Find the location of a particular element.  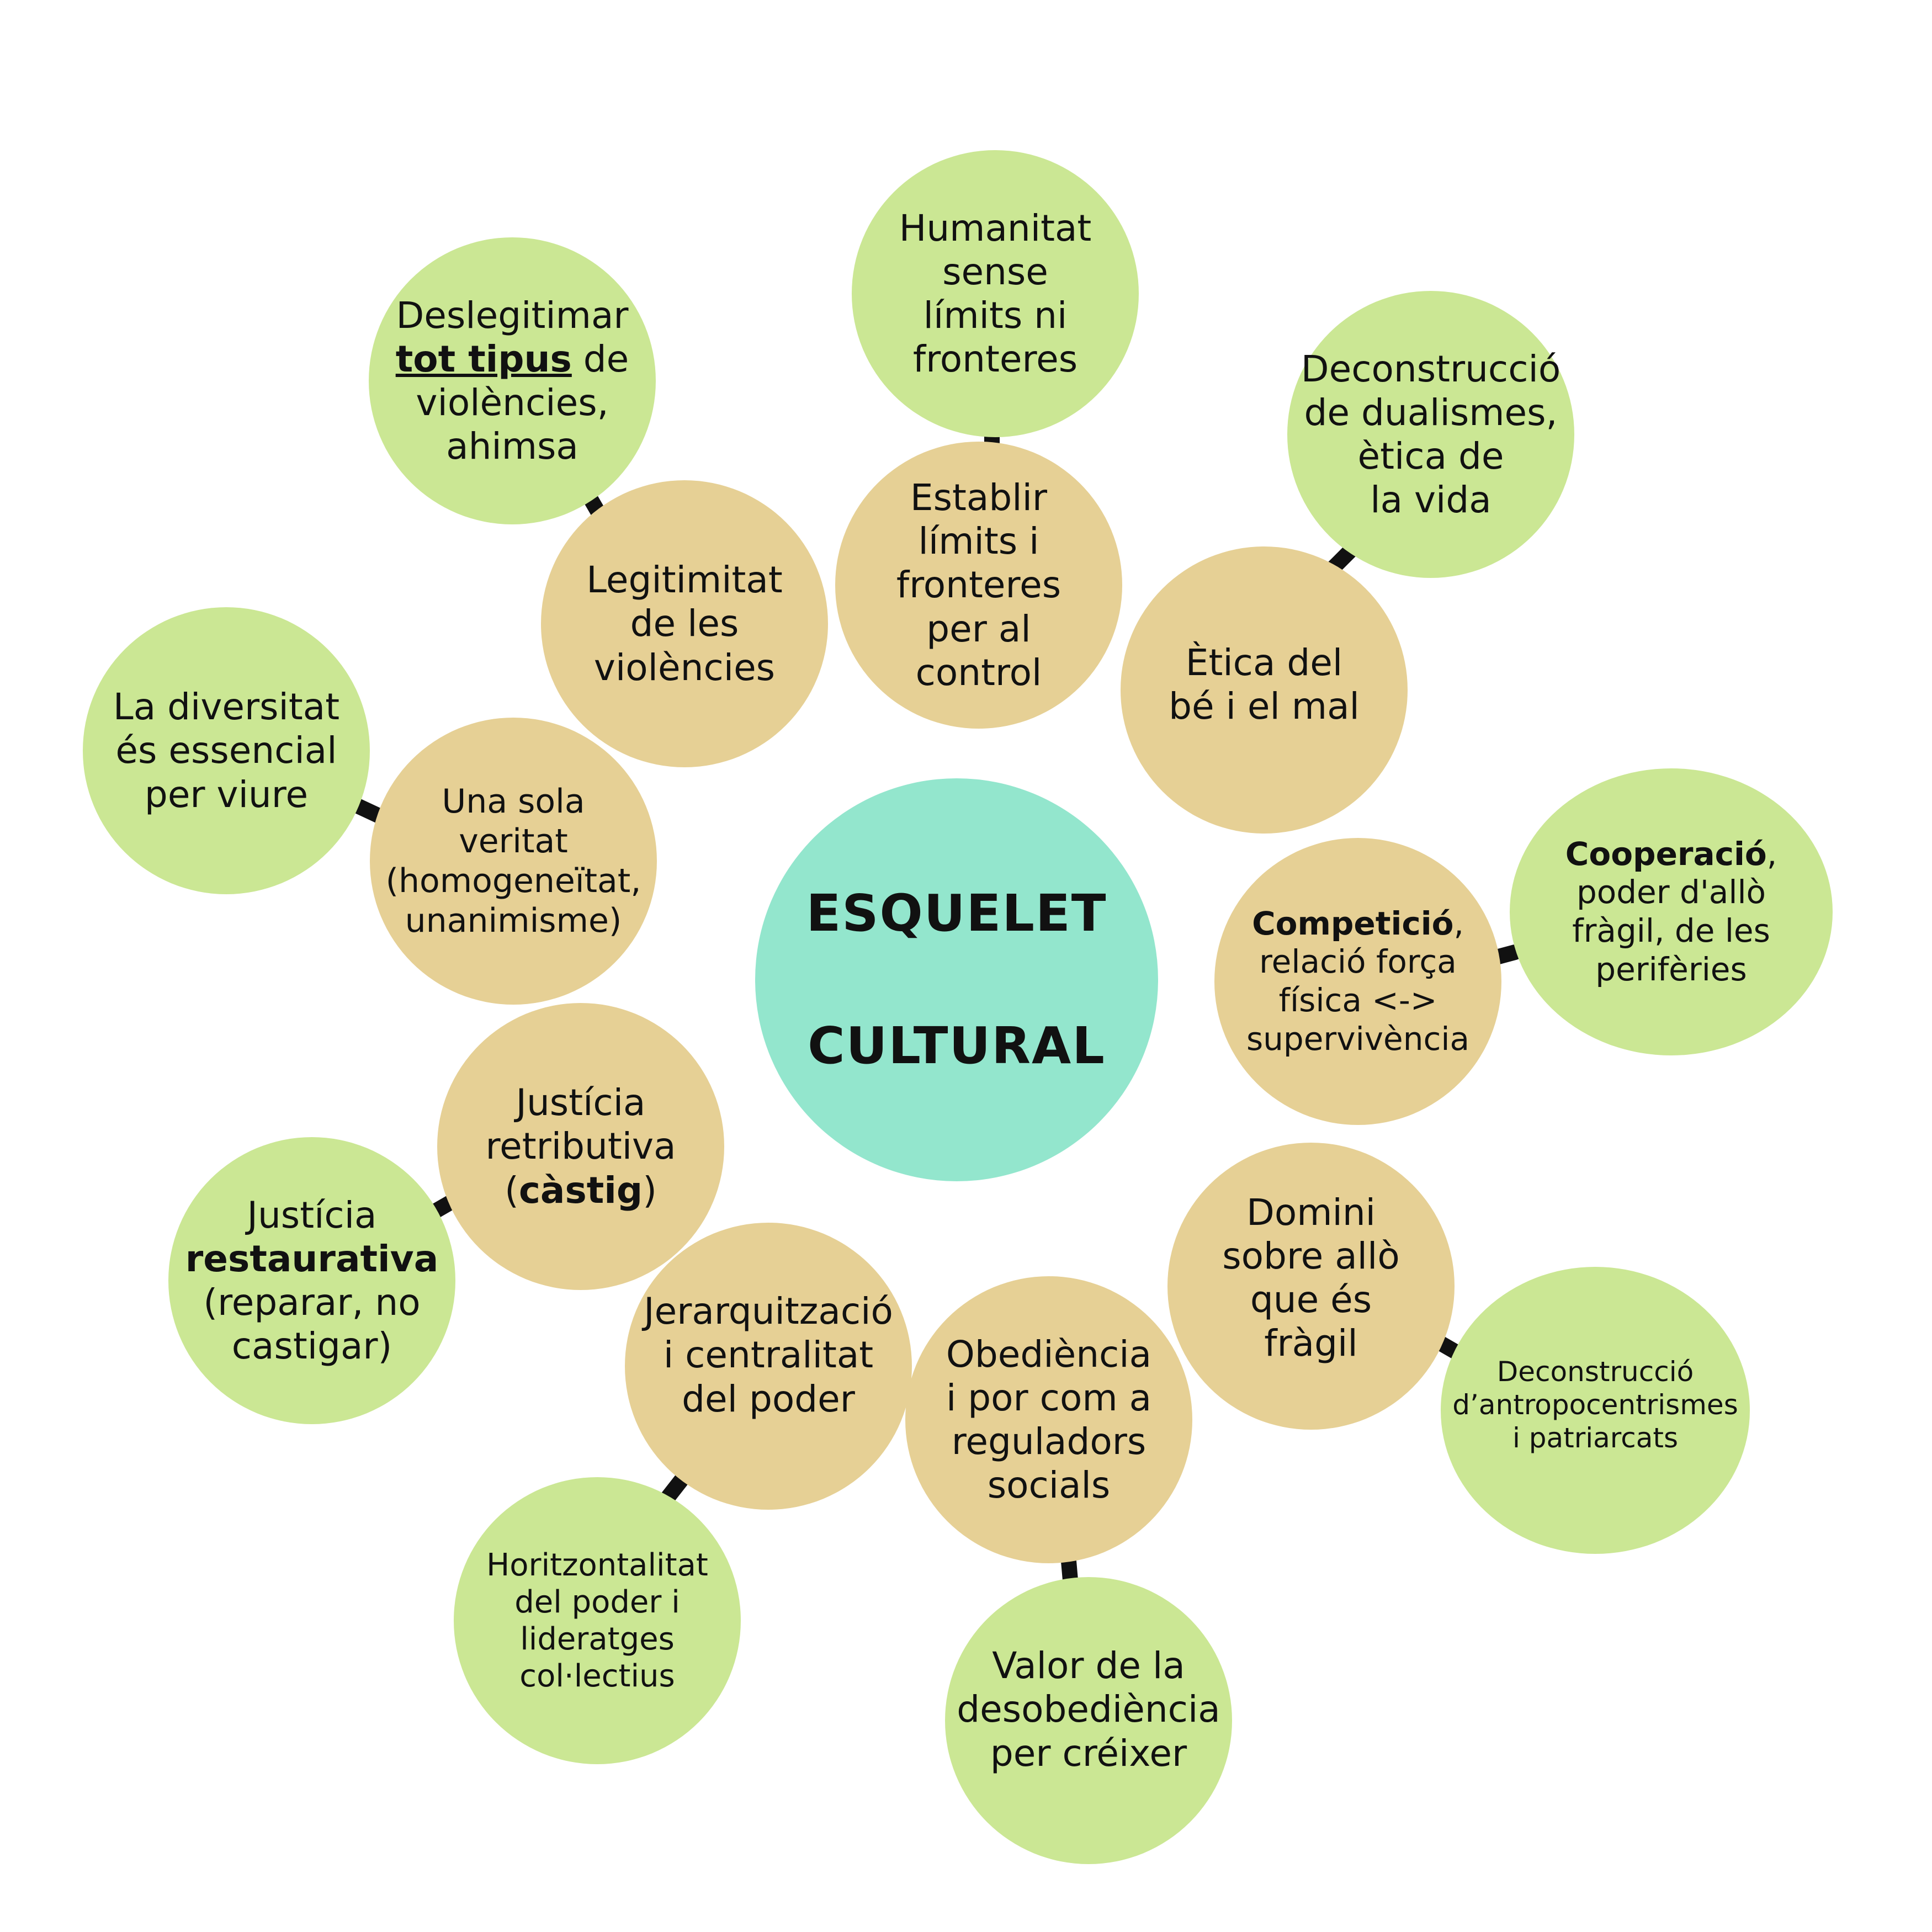

text-line: Cooperació, is located at coordinates (1671, 855).